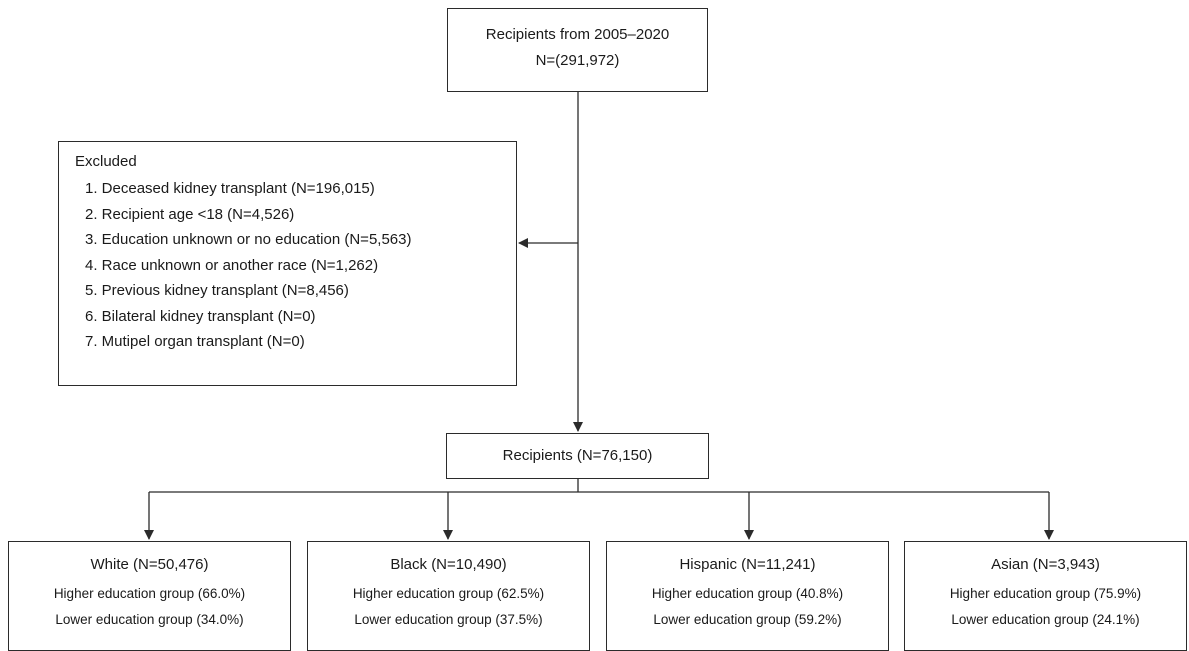 This screenshot has width=1189, height=651. Describe the element at coordinates (200, 316) in the screenshot. I see `excluded-item: 6. Bilateral kidney transplant (N=0)` at that location.